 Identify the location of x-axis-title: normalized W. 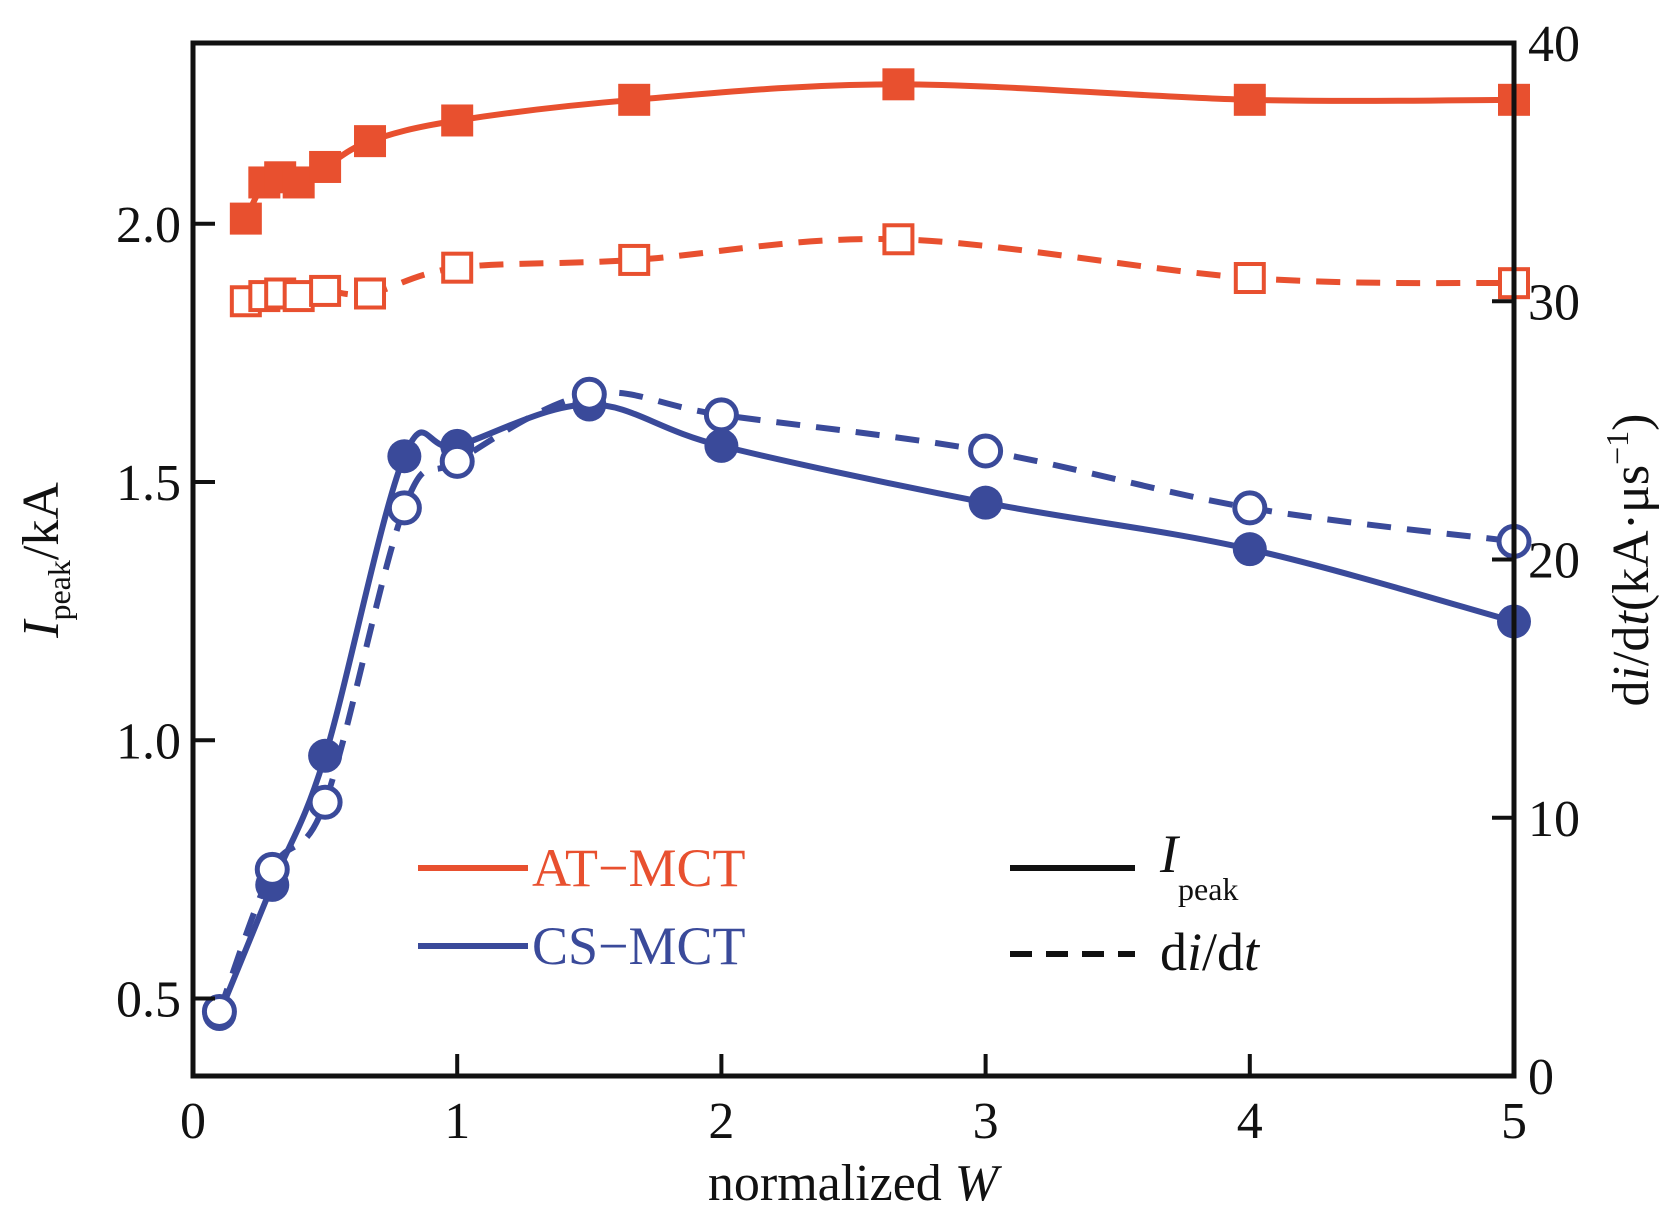
(855, 1183).